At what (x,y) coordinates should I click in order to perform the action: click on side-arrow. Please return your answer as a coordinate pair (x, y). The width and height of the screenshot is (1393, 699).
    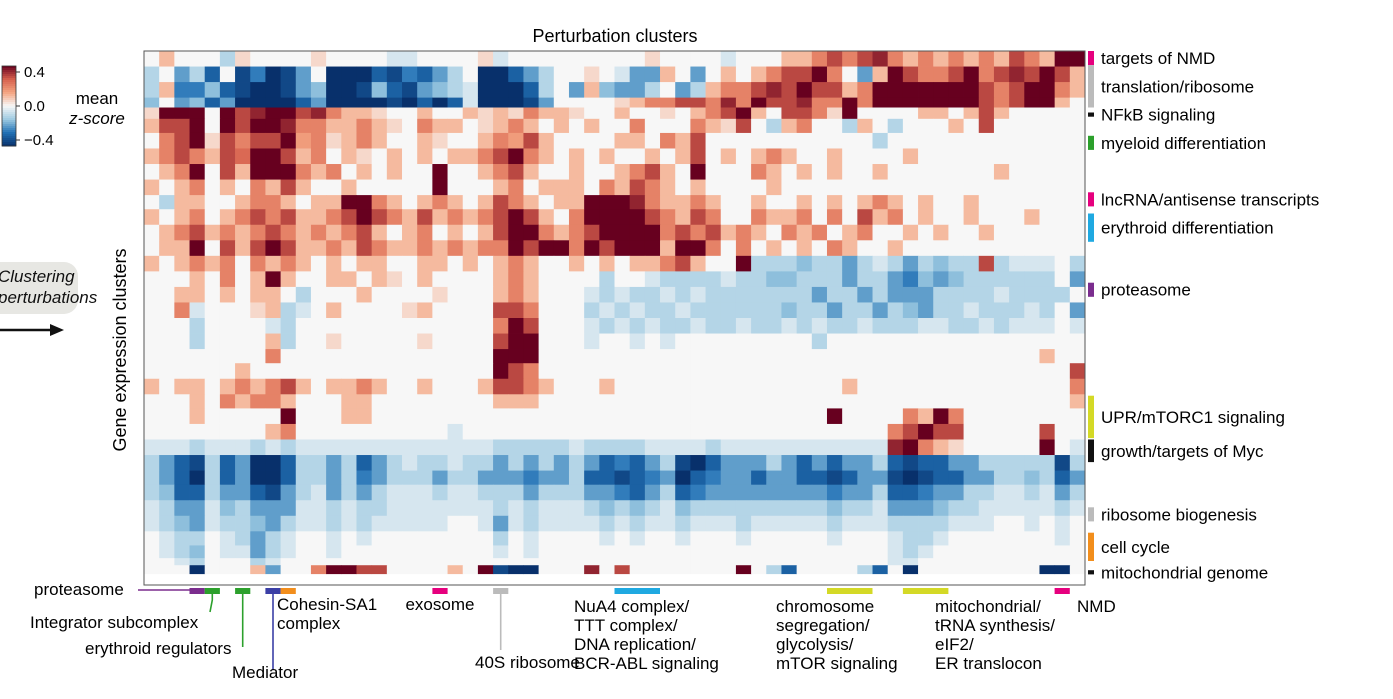
    Looking at the image, I should click on (32, 330).